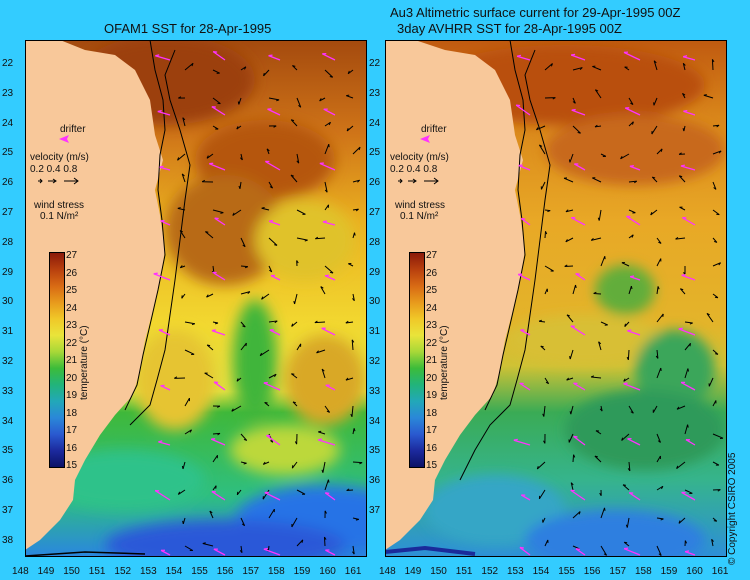  Describe the element at coordinates (199, 571) in the screenshot. I see `tick-label: 155` at that location.